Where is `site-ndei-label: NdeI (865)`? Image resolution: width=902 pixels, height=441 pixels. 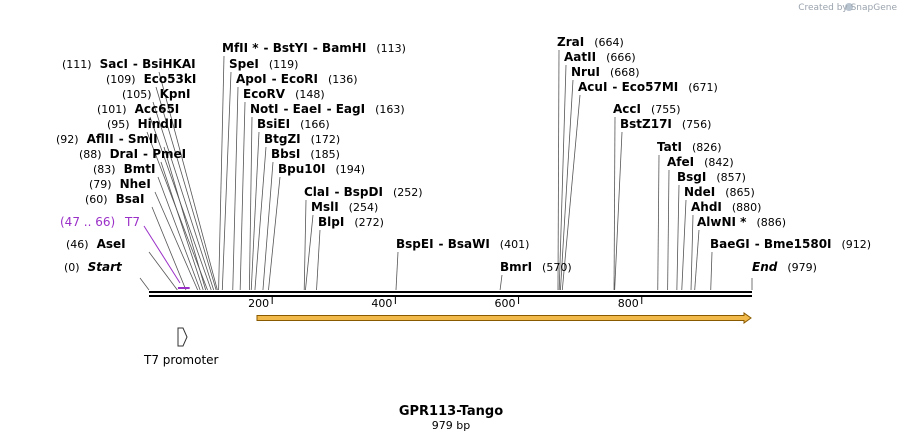
site-ndei-label: NdeI (865) is located at coordinates (719, 192).